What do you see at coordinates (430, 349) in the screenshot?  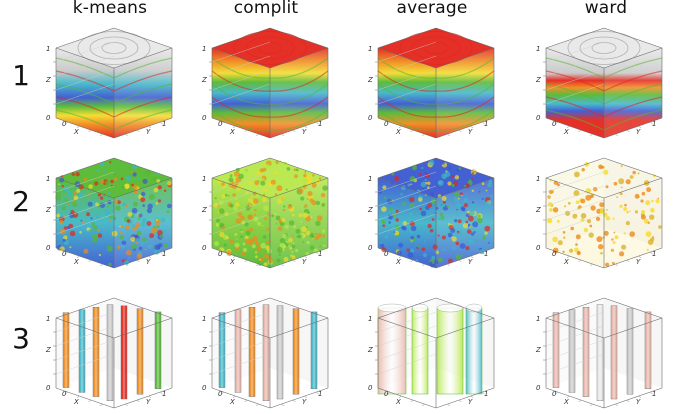 I see `cylinder-columns` at bounding box center [430, 349].